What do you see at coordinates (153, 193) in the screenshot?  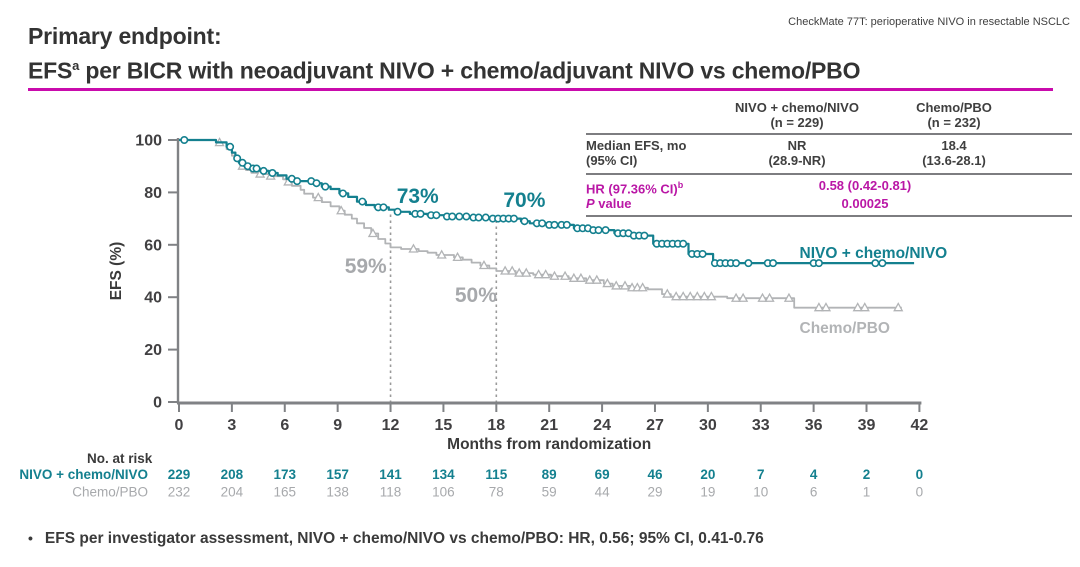 I see `y-tick-label: 80` at bounding box center [153, 193].